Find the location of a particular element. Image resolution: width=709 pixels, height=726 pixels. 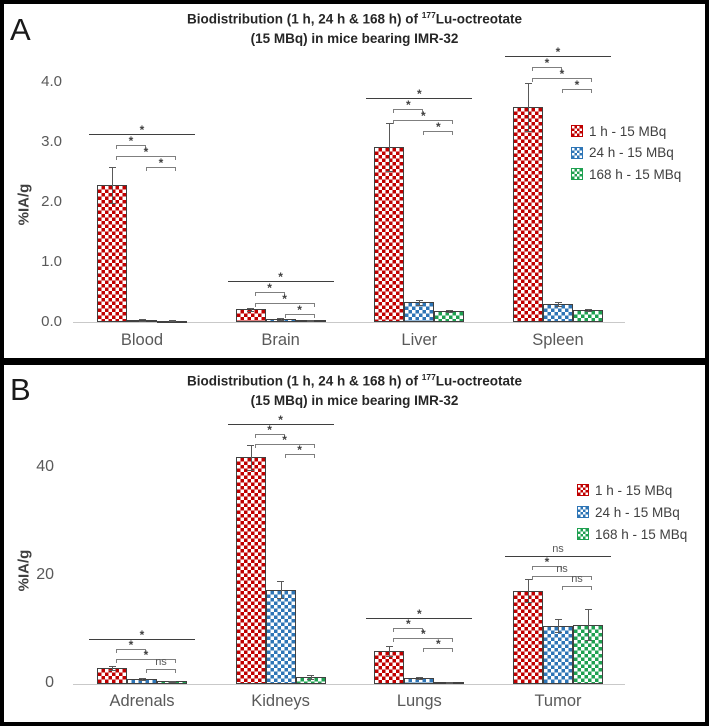

bar-kidneys-24h is located at coordinates (280, 636).